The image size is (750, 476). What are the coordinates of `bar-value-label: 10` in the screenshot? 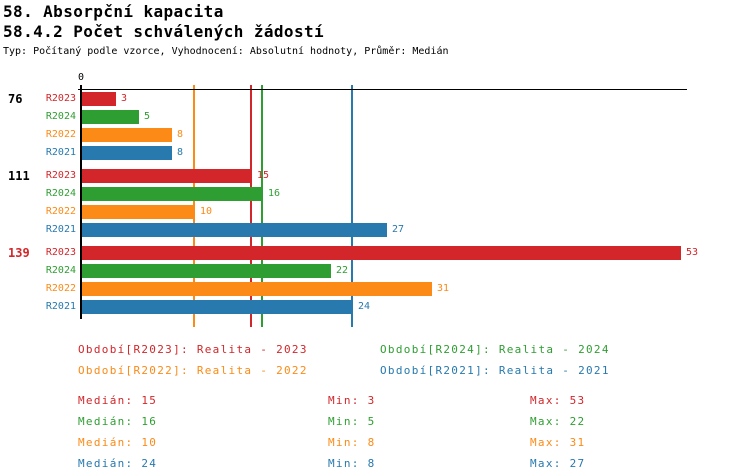 It's located at (206, 211).